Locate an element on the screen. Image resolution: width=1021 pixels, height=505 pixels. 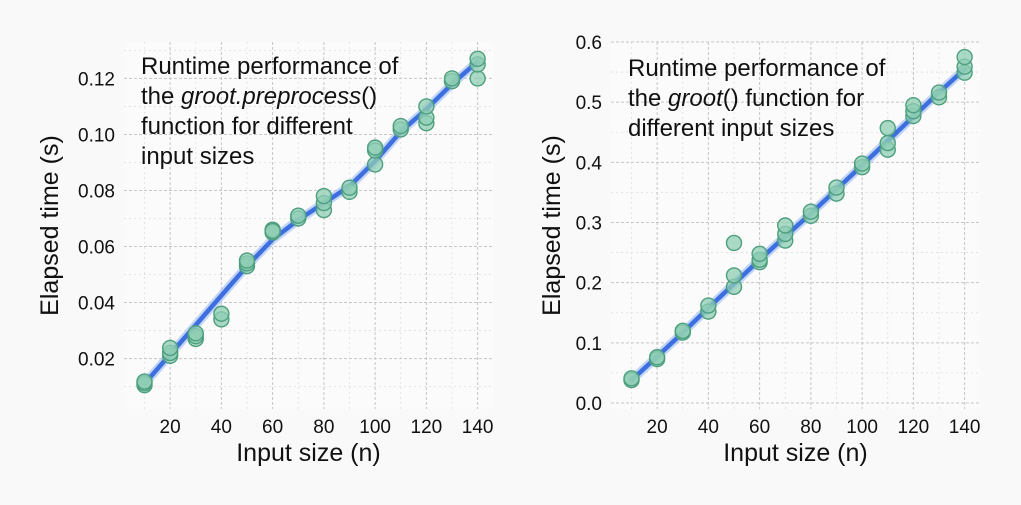
y-tick-label: 0.3 is located at coordinates (589, 223).